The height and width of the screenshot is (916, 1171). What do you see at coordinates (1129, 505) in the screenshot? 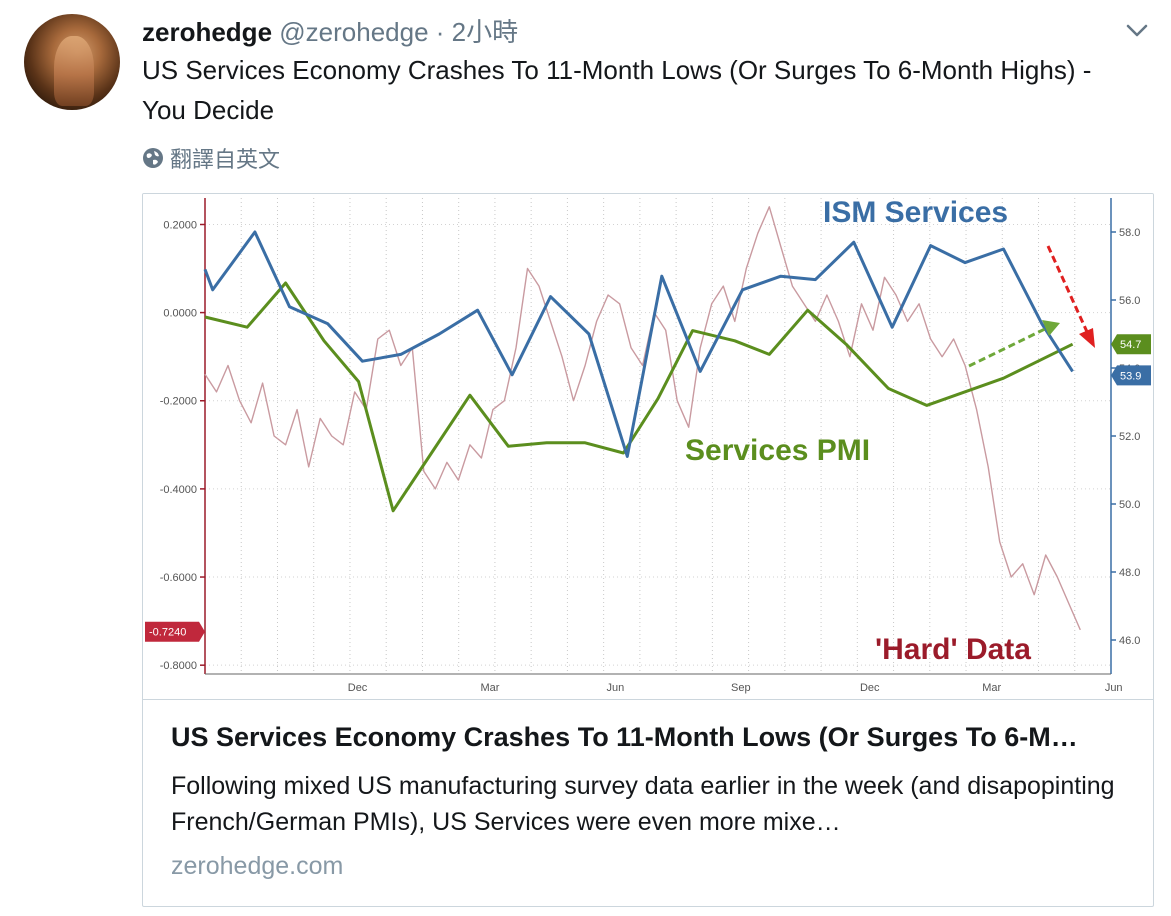
I see `right-axis-tick-label: 50.0` at bounding box center [1129, 505].